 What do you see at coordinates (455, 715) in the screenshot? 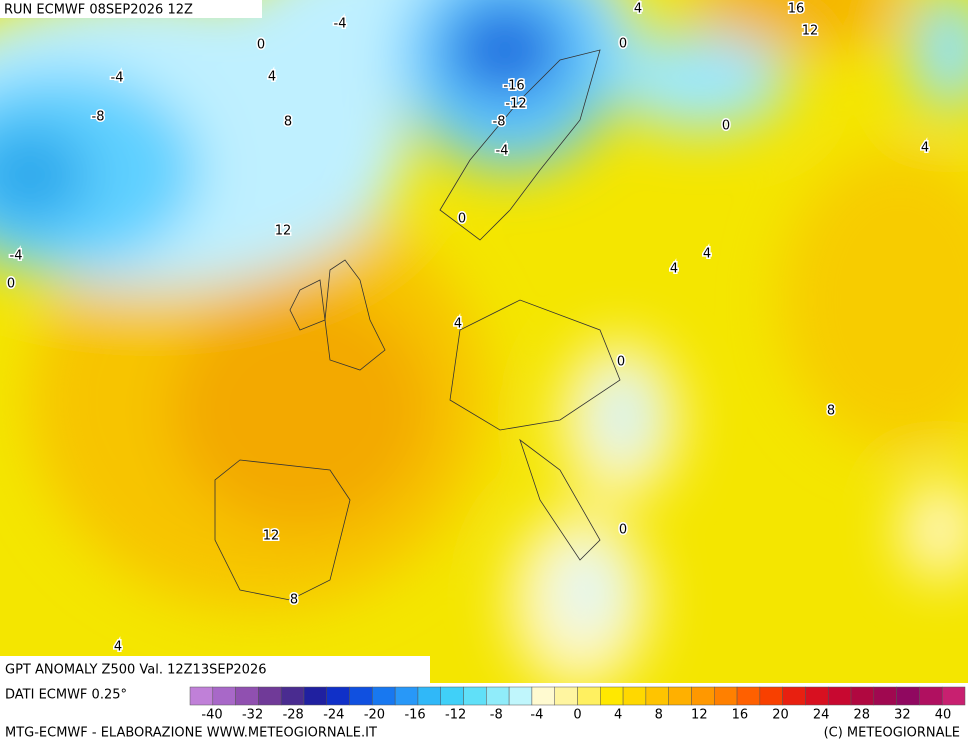
I see `colorbar-label: -12` at bounding box center [455, 715].